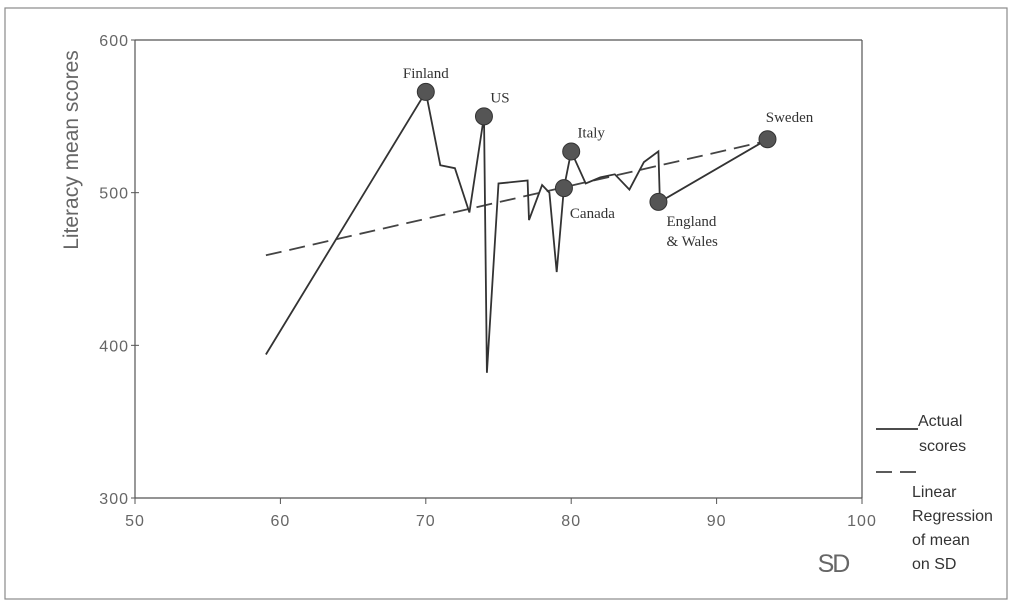 The height and width of the screenshot is (607, 1013). Describe the element at coordinates (426, 74) in the screenshot. I see `country-label: Finland` at that location.